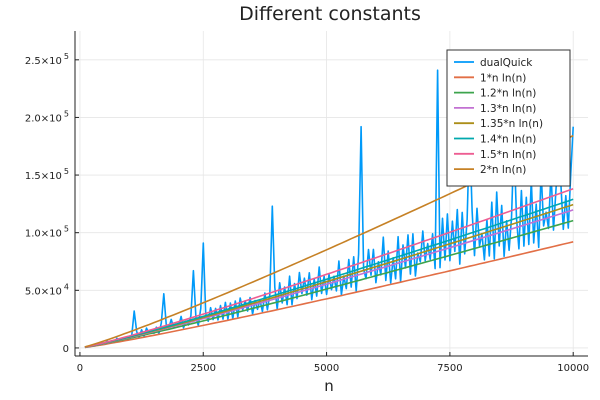  What do you see at coordinates (52, 203) in the screenshot?
I see `y-ticks: 0 5.0×10 4 1.0×10 5 1.5×10 5 2.0×10 5 2.5×10 5` at bounding box center [52, 203].